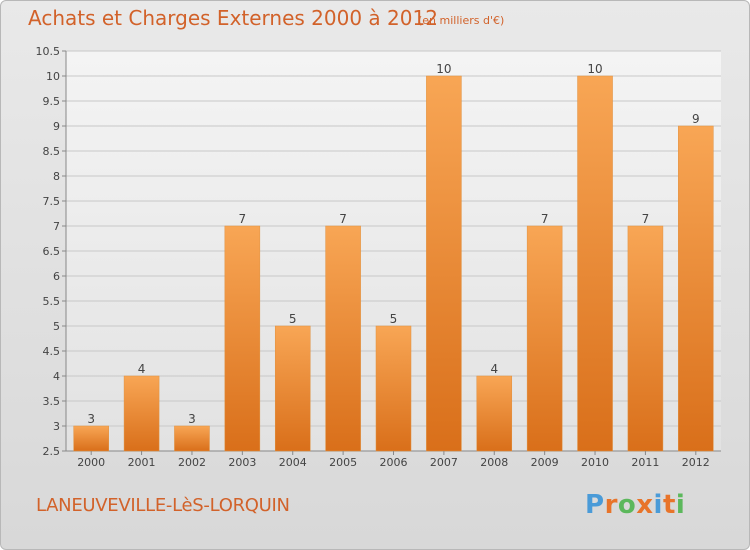 This screenshot has height=550, width=750. I want to click on y-tick-label: 8, so click(56, 176).